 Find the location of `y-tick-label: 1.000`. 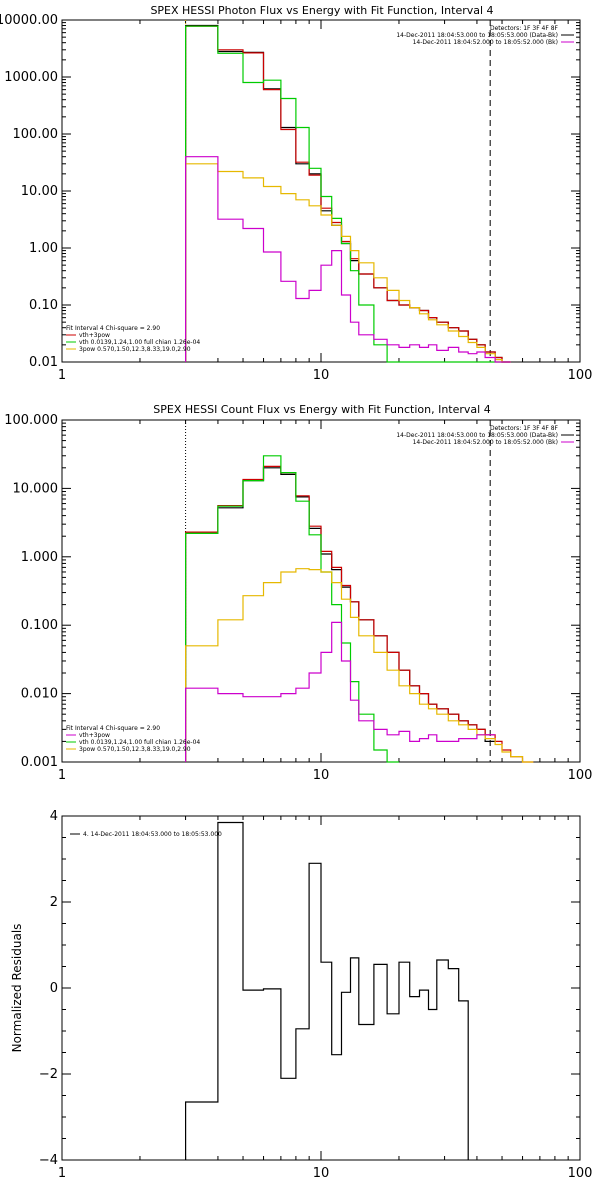

y-tick-label: 1.000 is located at coordinates (39, 557).